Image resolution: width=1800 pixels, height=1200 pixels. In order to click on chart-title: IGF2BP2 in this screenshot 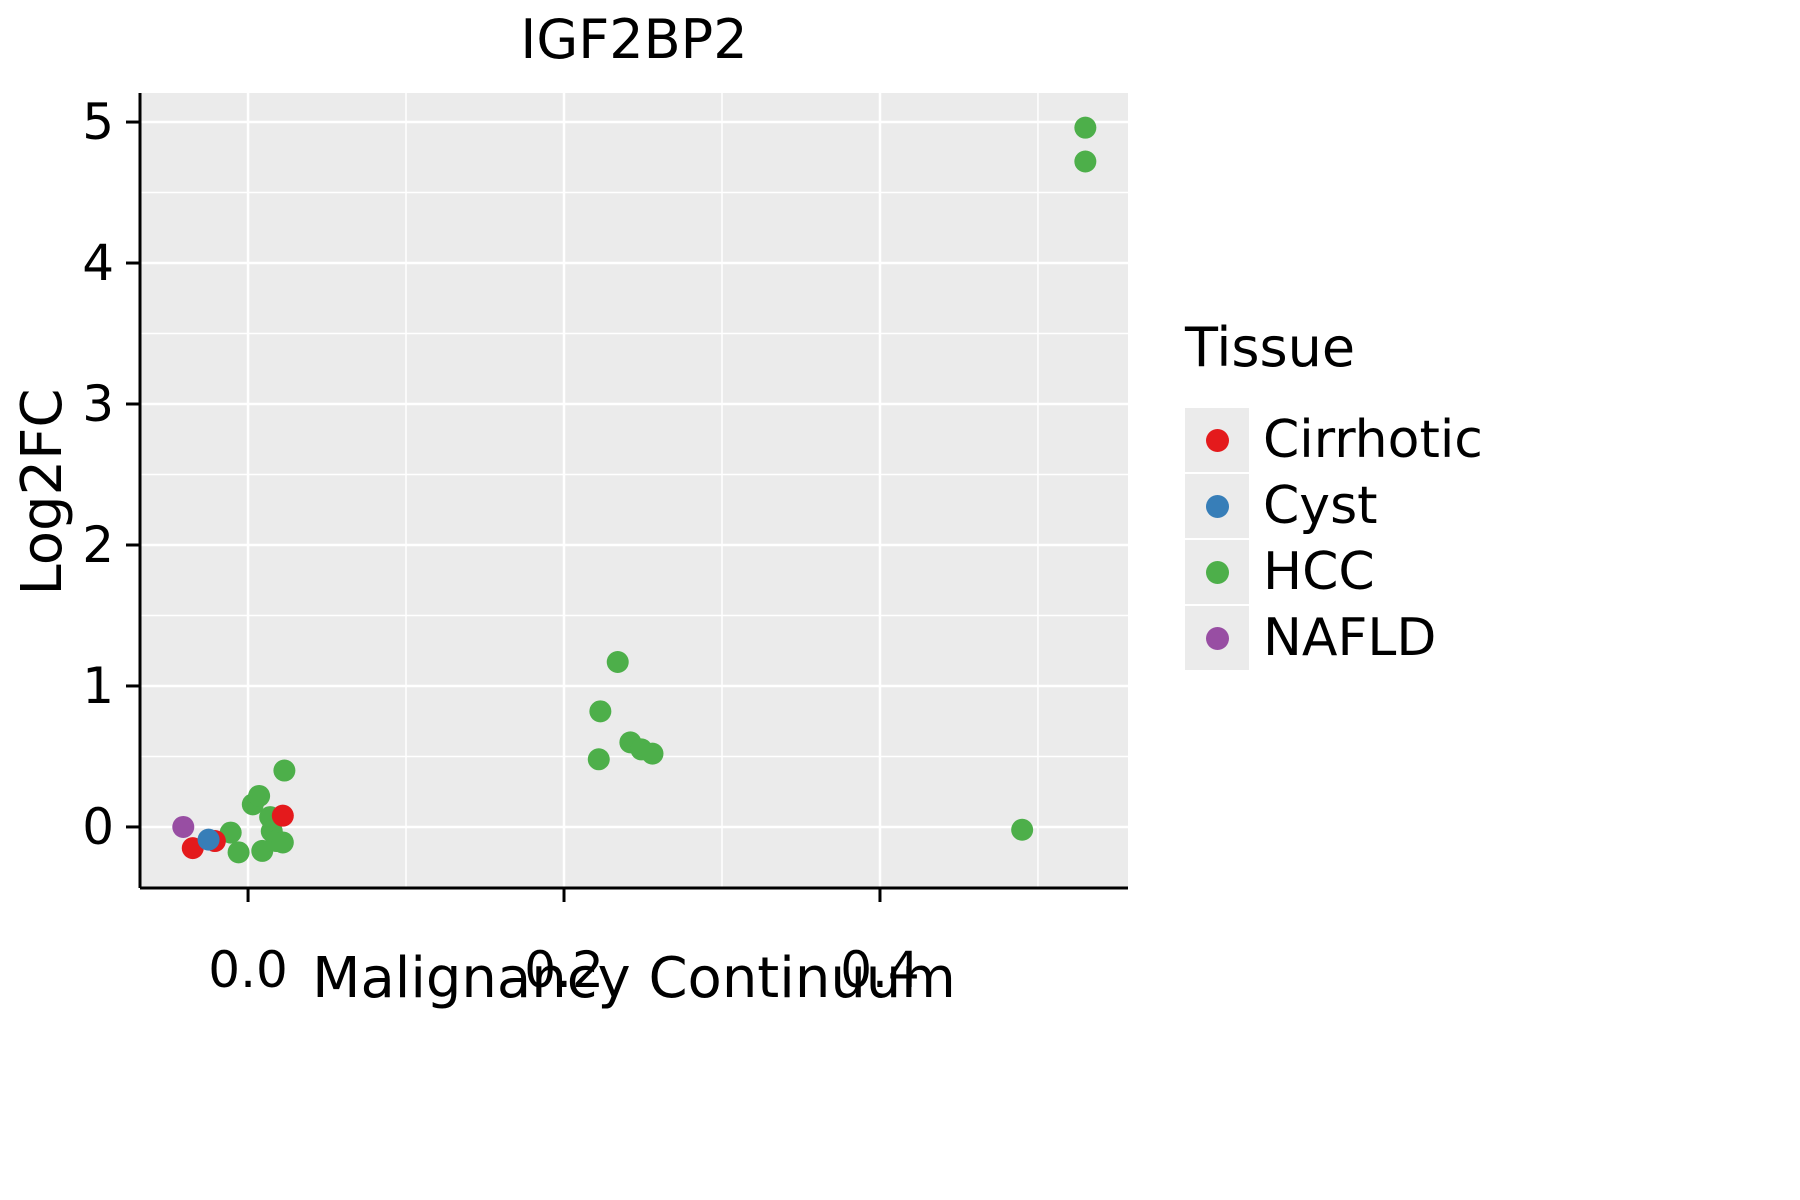, I will do `click(634, 39)`.